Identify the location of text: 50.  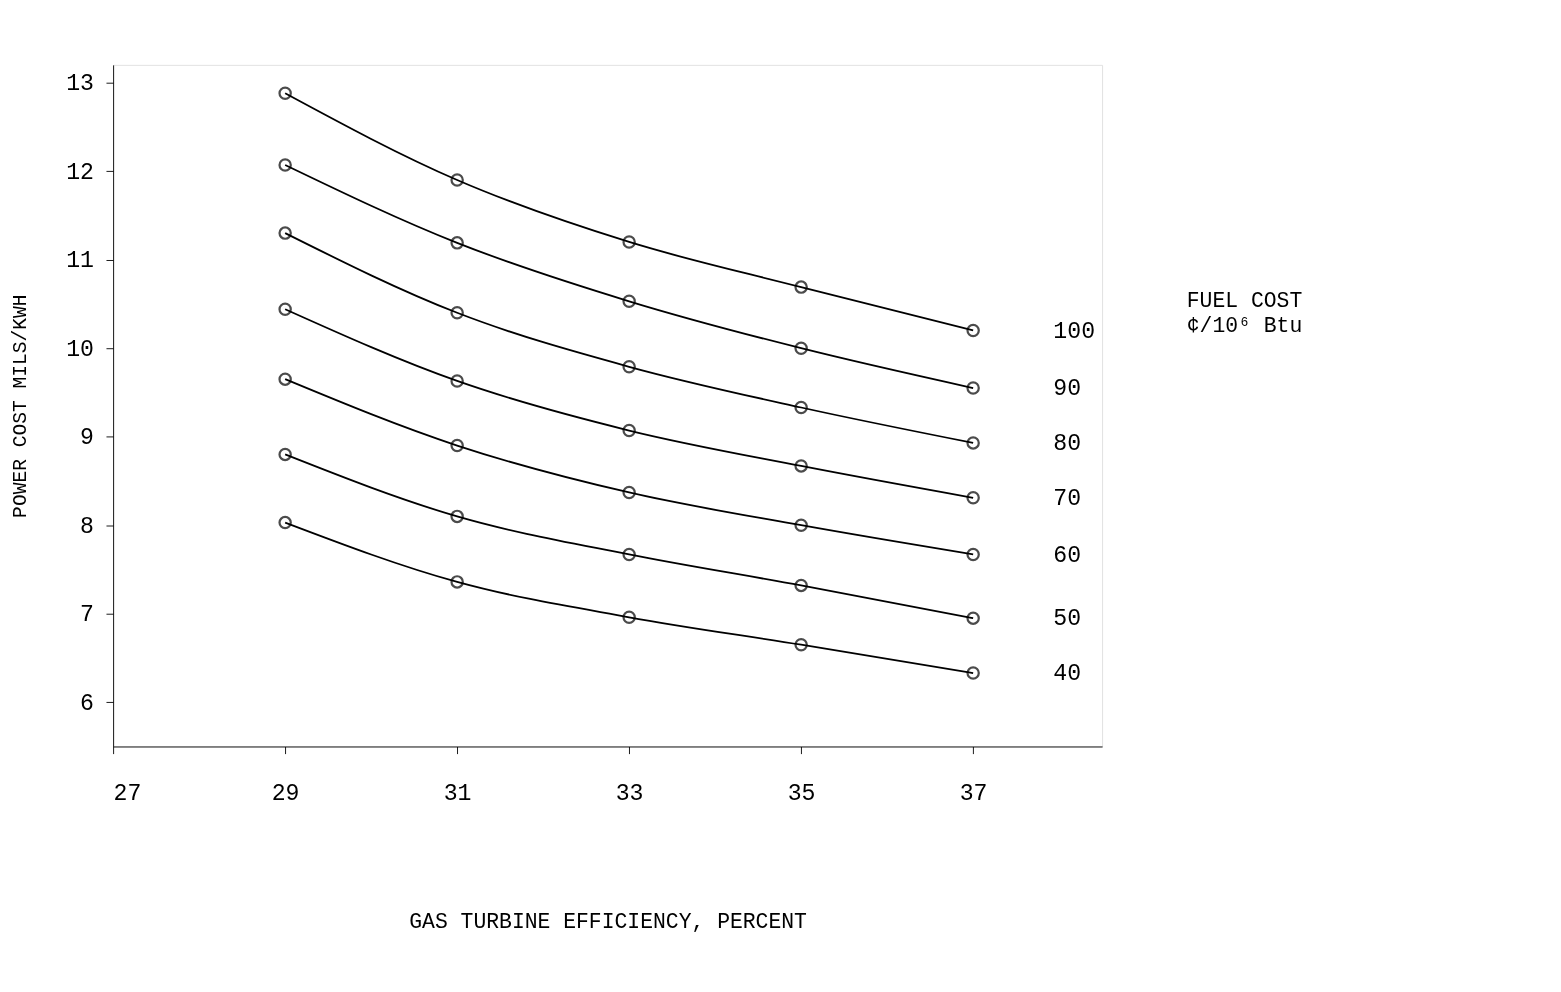
(1067, 619).